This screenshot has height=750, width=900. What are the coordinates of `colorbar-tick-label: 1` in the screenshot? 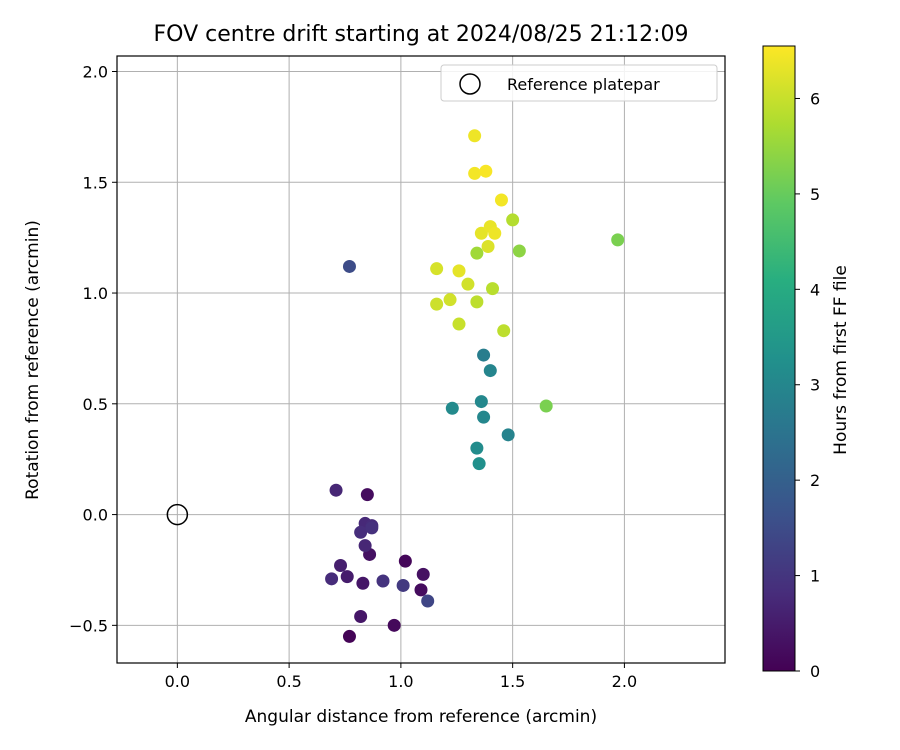 It's located at (815, 576).